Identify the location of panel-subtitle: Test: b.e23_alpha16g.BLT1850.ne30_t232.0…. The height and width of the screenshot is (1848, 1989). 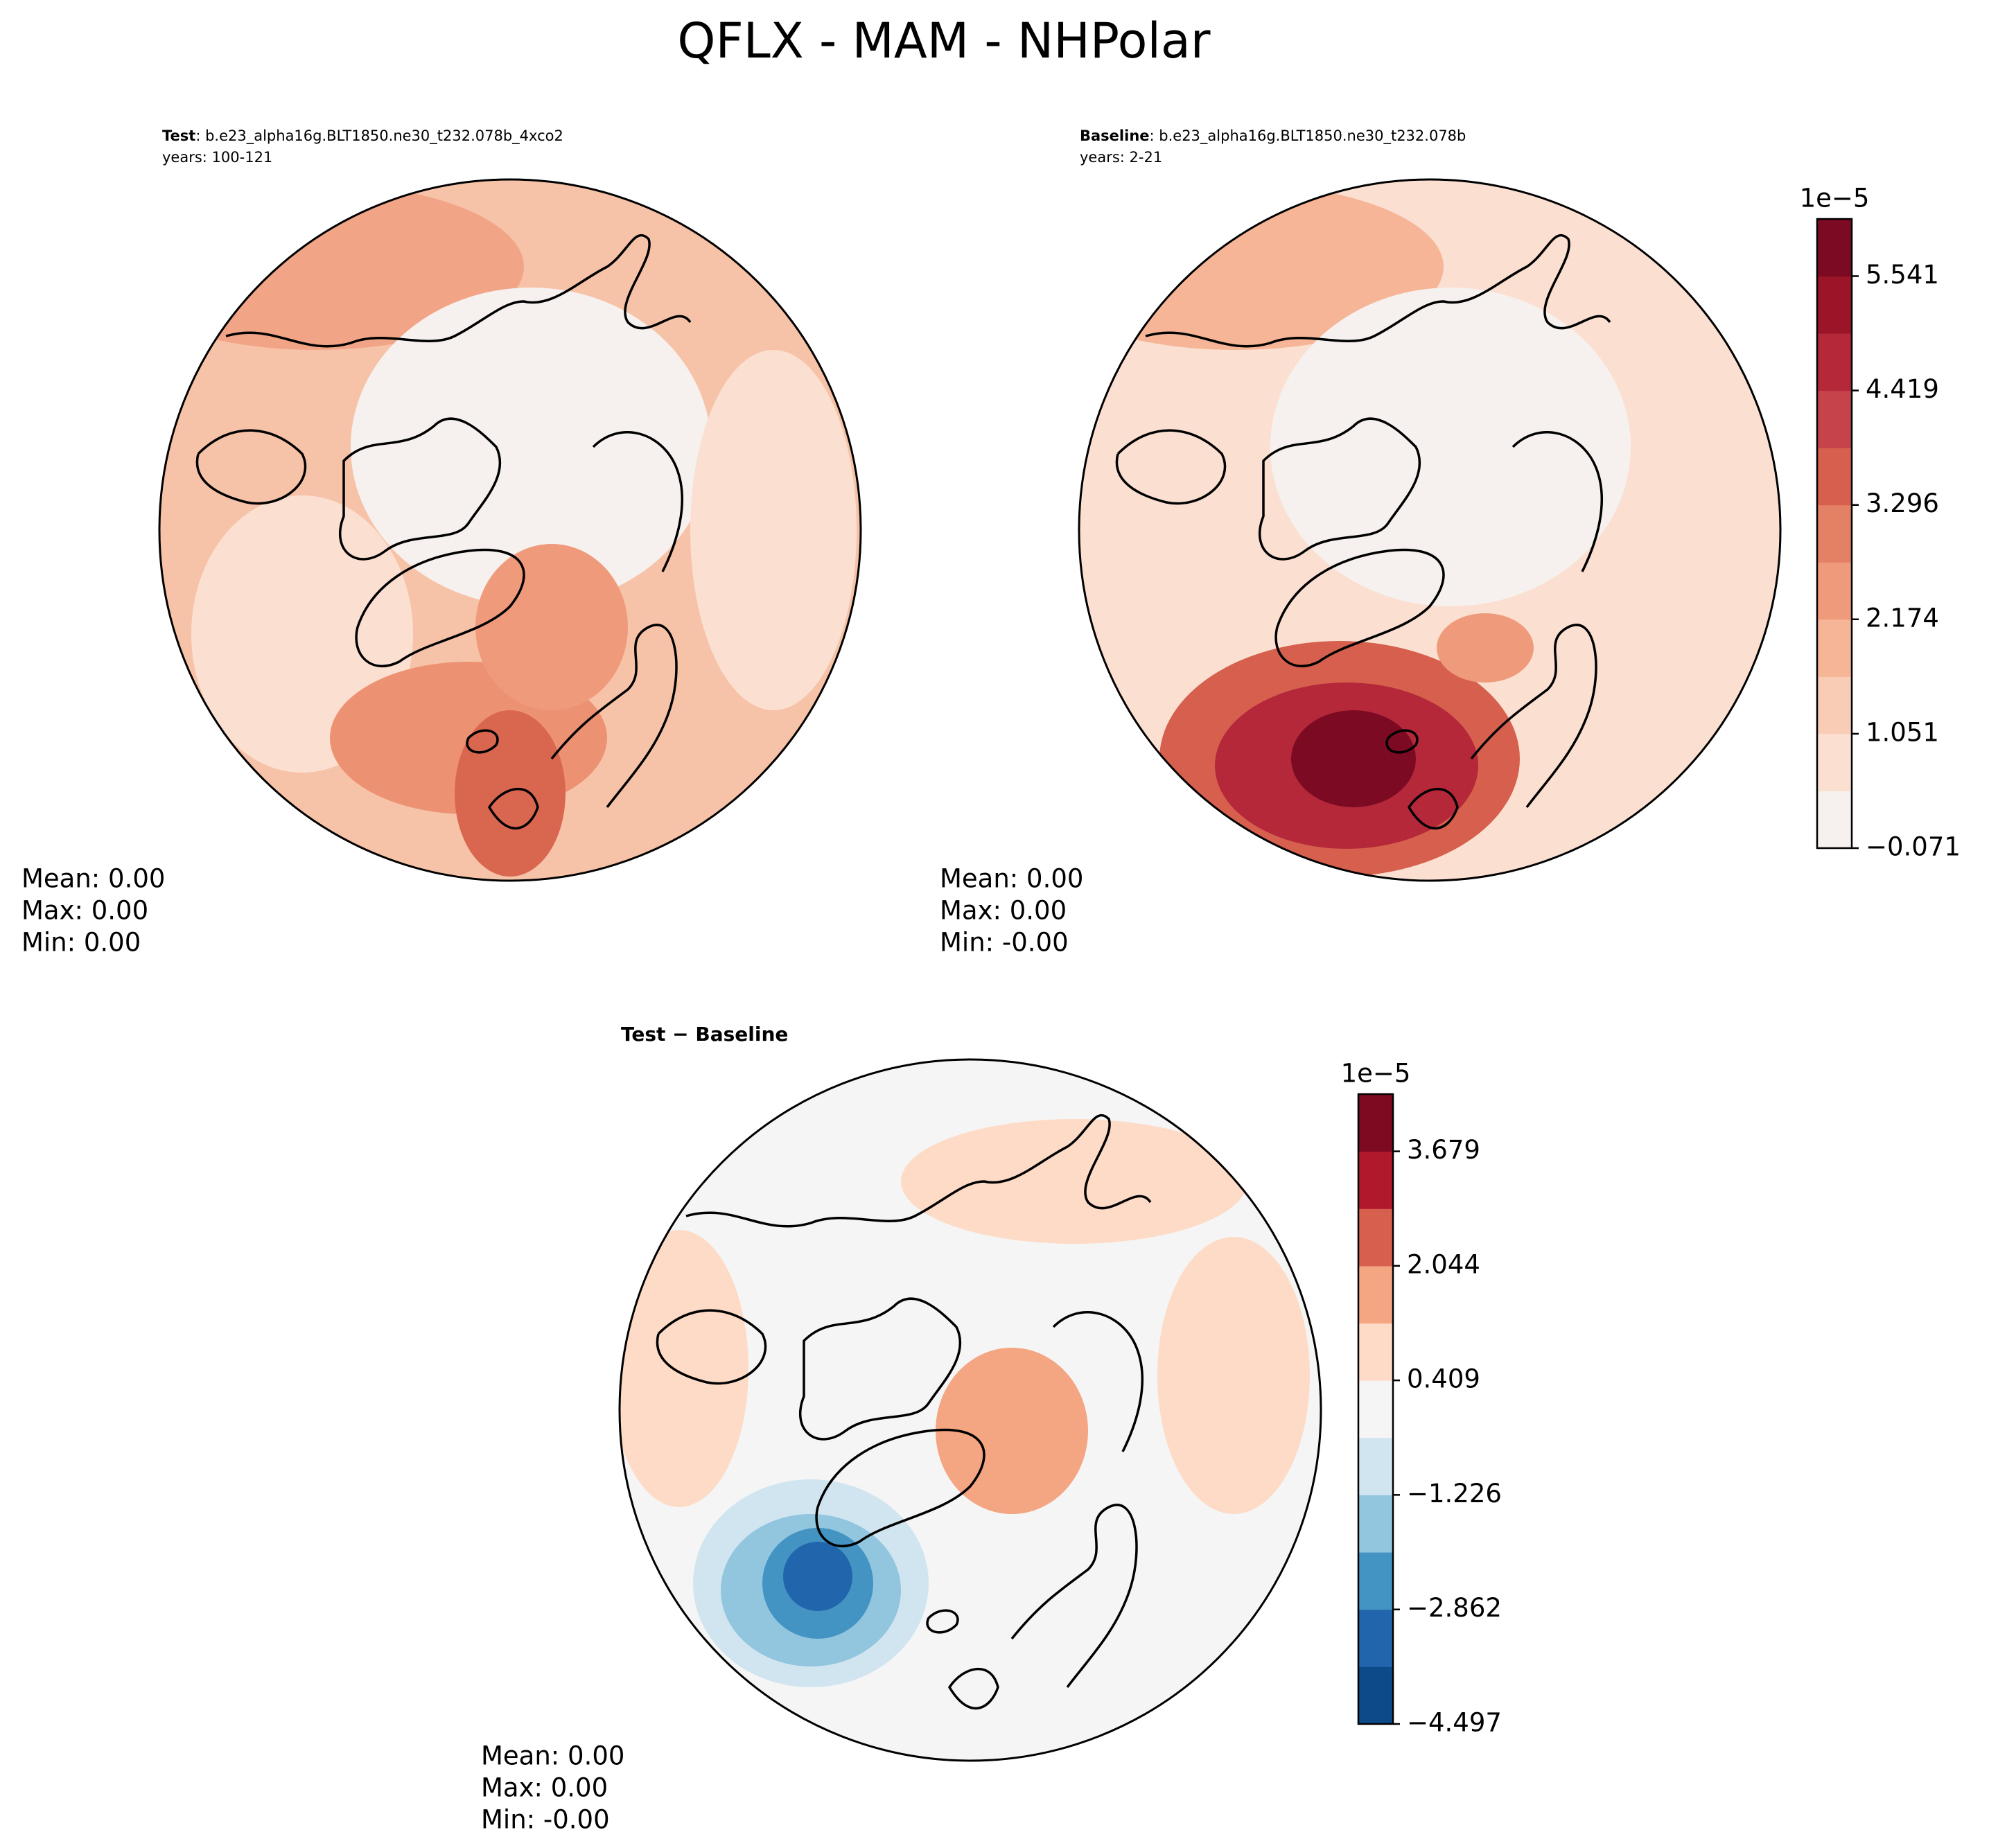
(362, 136).